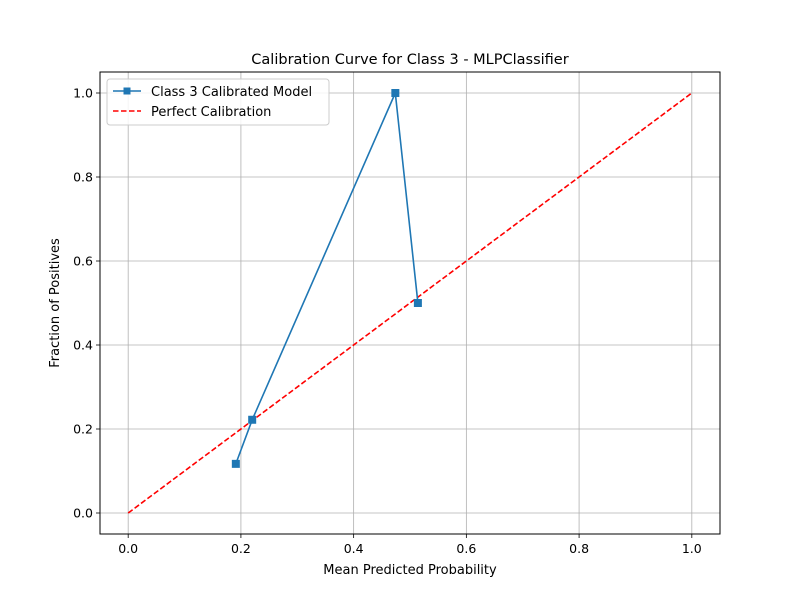 Image resolution: width=800 pixels, height=600 pixels. I want to click on legend-box, so click(218, 102).